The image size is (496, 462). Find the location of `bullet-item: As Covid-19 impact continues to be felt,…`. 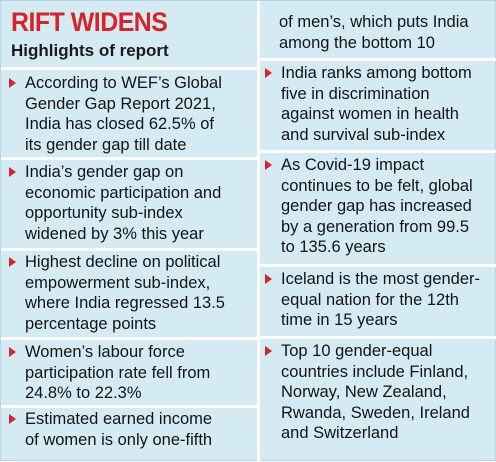

bullet-item: As Covid-19 impact continues to be felt,… is located at coordinates (379, 206).